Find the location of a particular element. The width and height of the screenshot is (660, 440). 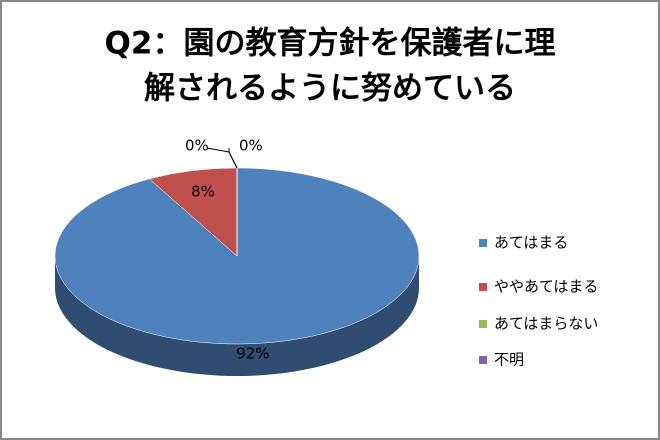

legend-label: ややあてはまる is located at coordinates (546, 287).